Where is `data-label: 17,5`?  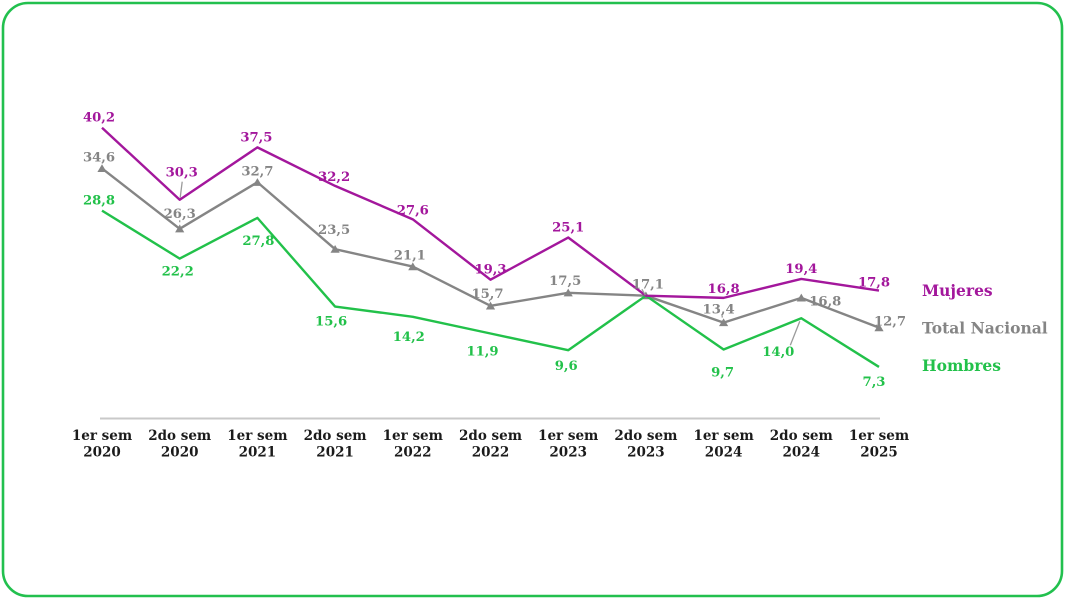
data-label: 17,5 is located at coordinates (565, 281).